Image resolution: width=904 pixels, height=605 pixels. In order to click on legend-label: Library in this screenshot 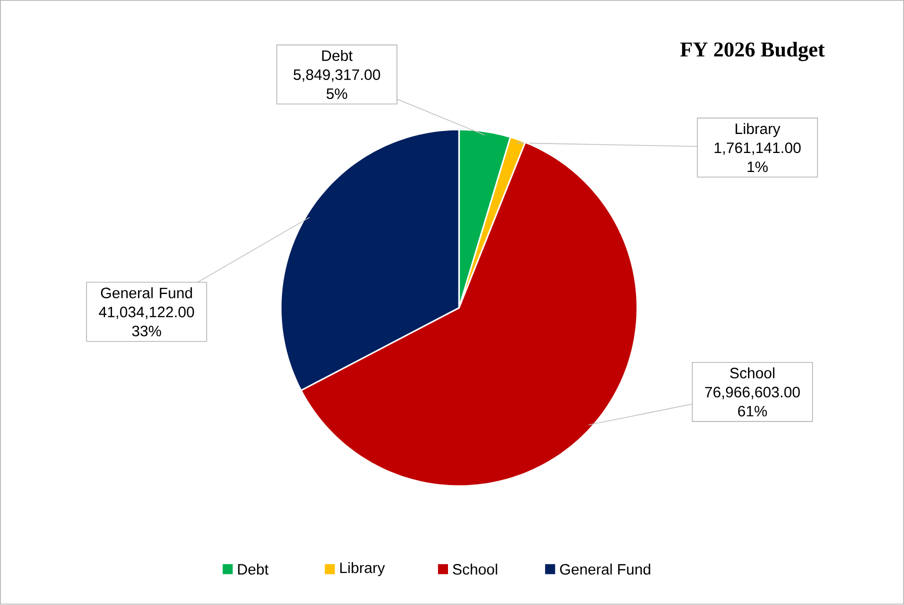, I will do `click(362, 569)`.